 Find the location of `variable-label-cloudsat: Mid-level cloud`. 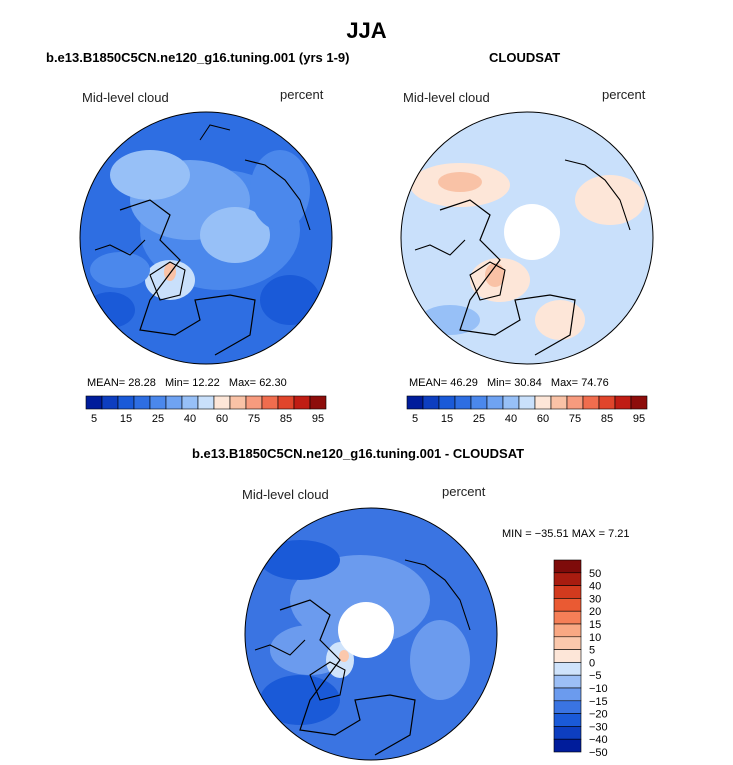

variable-label-cloudsat: Mid-level cloud is located at coordinates (446, 97).